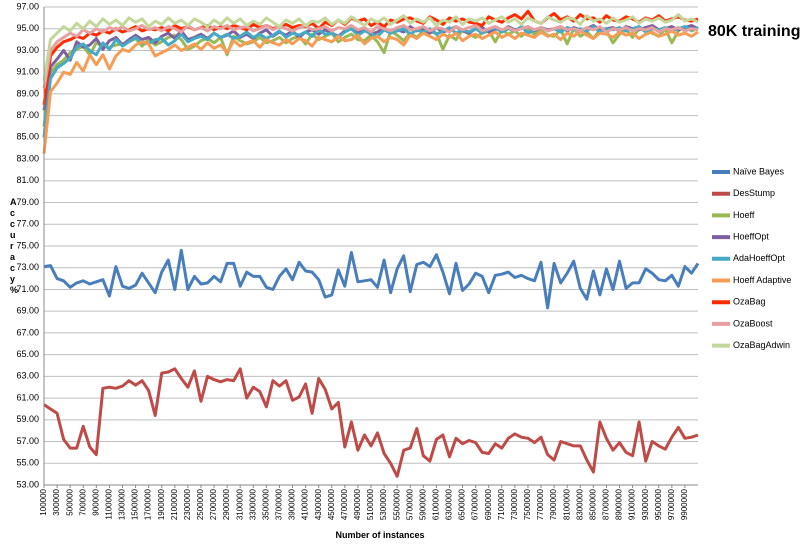  Describe the element at coordinates (279, 504) in the screenshot. I see `x-tick-label: 3700000` at that location.